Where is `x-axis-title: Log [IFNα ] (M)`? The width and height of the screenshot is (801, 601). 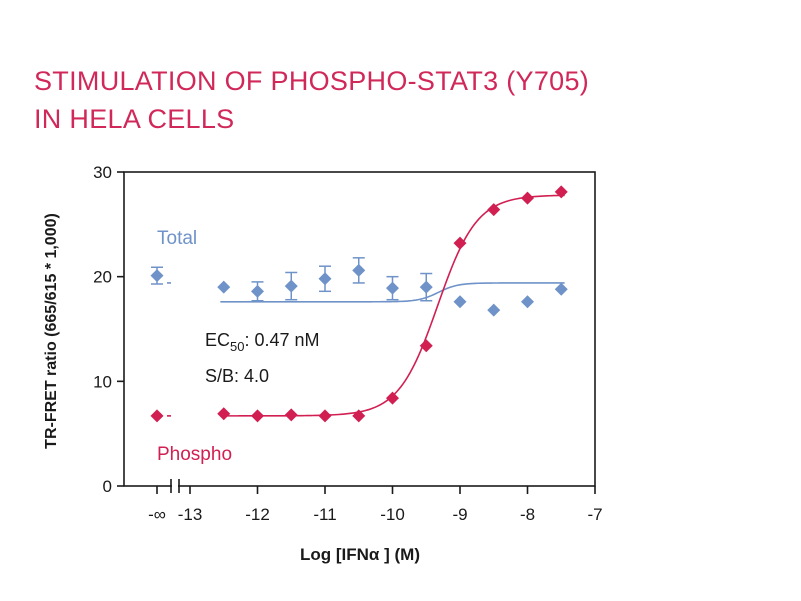 x-axis-title: Log [IFNα ] (M) is located at coordinates (360, 554).